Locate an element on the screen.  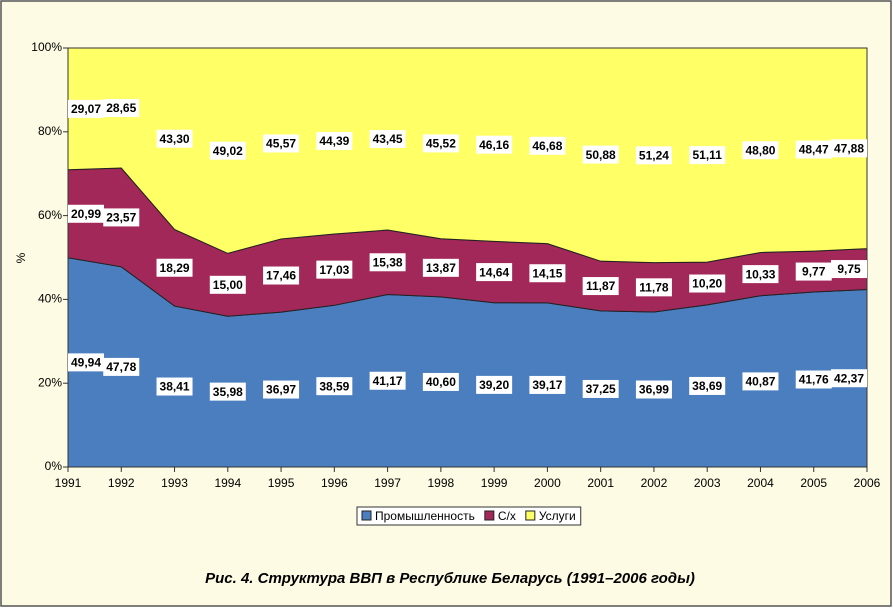
value-label: 14,15 is located at coordinates (547, 273).